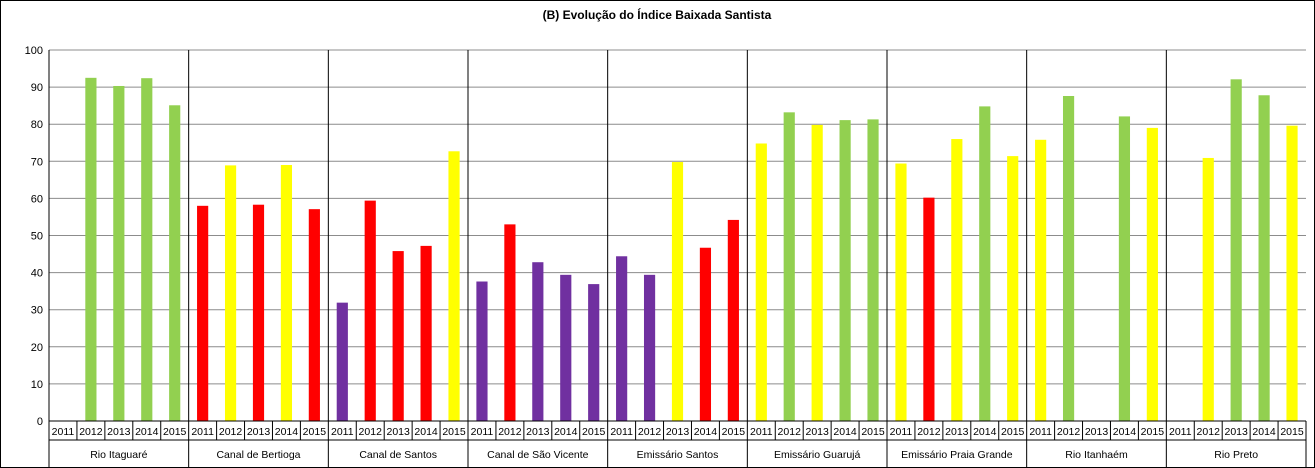 The width and height of the screenshot is (1315, 468). I want to click on y-tick-label: 20, so click(37, 348).